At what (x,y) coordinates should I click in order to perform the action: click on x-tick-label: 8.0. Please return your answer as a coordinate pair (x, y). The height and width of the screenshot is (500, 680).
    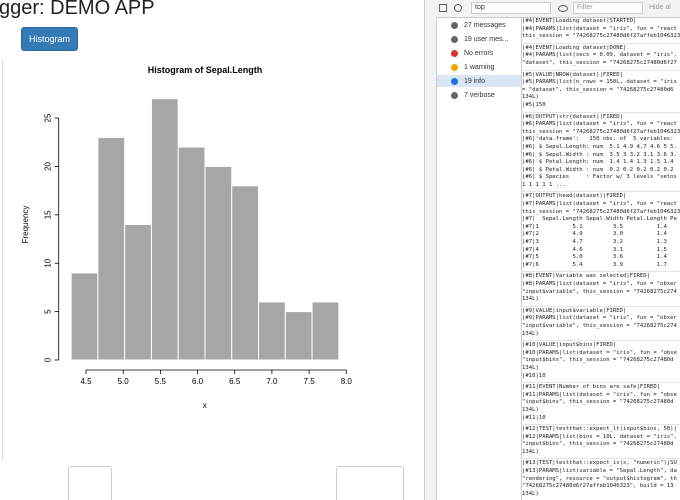
    Looking at the image, I should click on (347, 381).